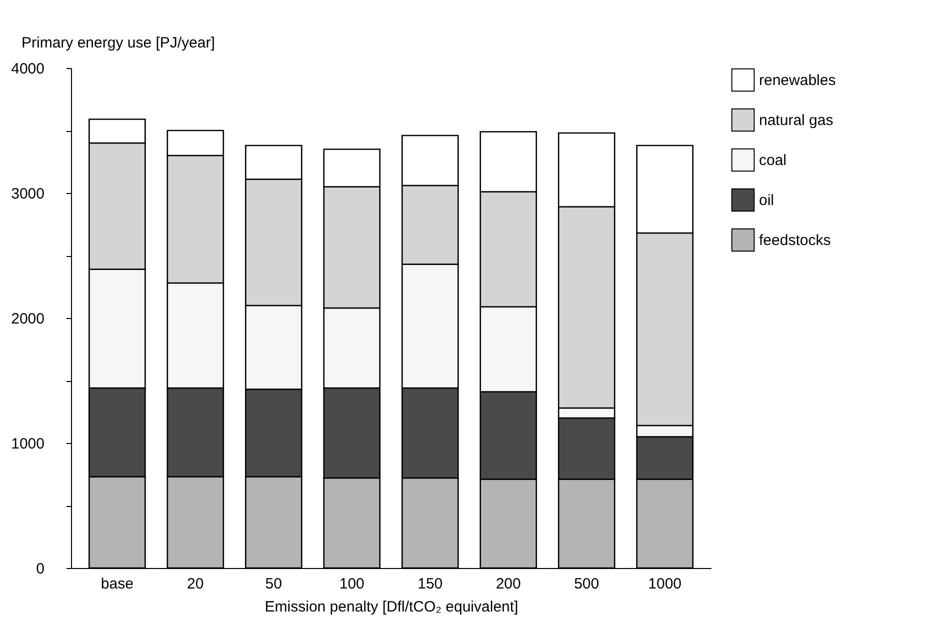 The height and width of the screenshot is (623, 949). Describe the element at coordinates (430, 584) in the screenshot. I see `x-tick-label: 150` at that location.